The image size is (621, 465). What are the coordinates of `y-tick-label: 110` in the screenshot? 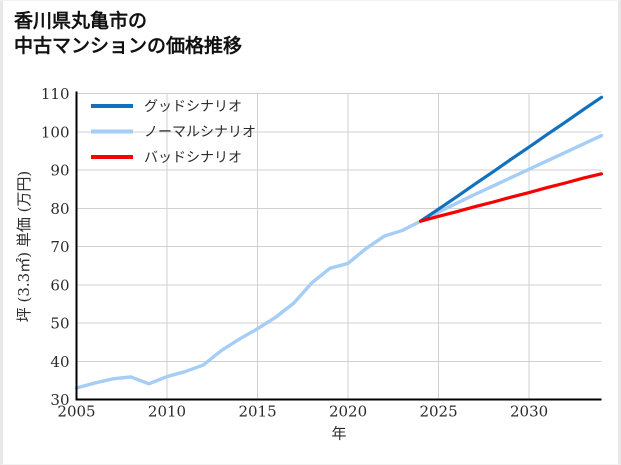 It's located at (55, 94).